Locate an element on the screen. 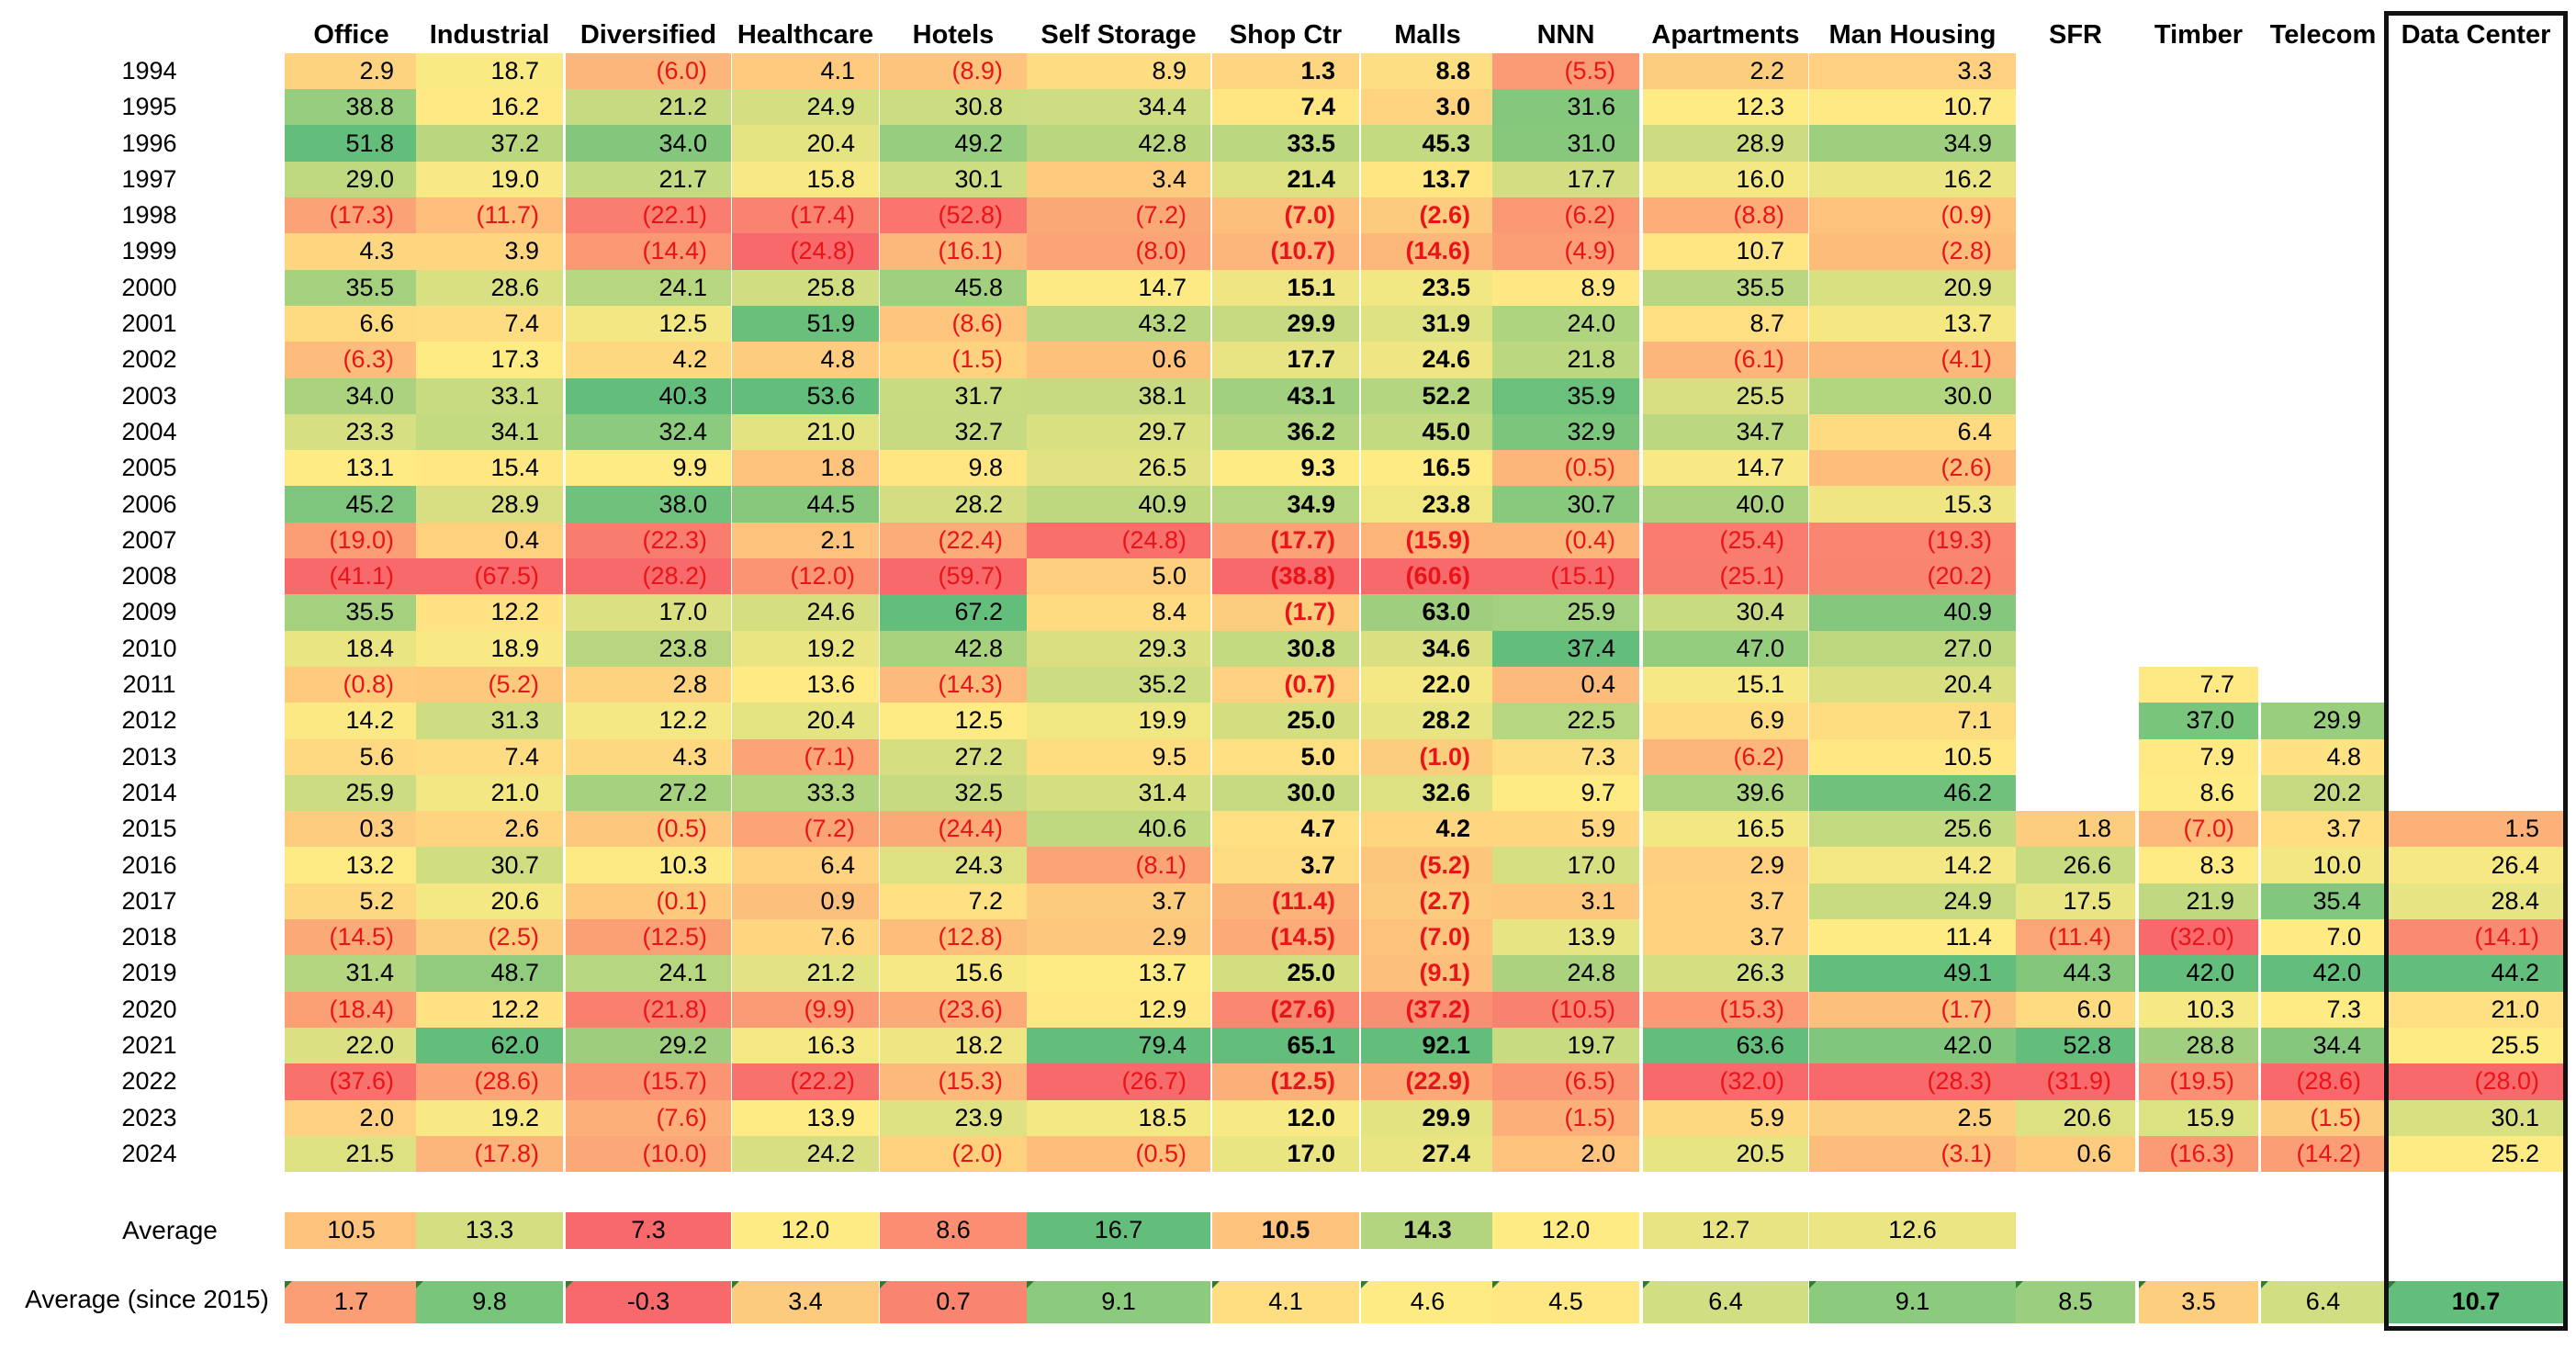 Image resolution: width=2576 pixels, height=1350 pixels. cell-2005-malls: 16.5 is located at coordinates (1427, 468).